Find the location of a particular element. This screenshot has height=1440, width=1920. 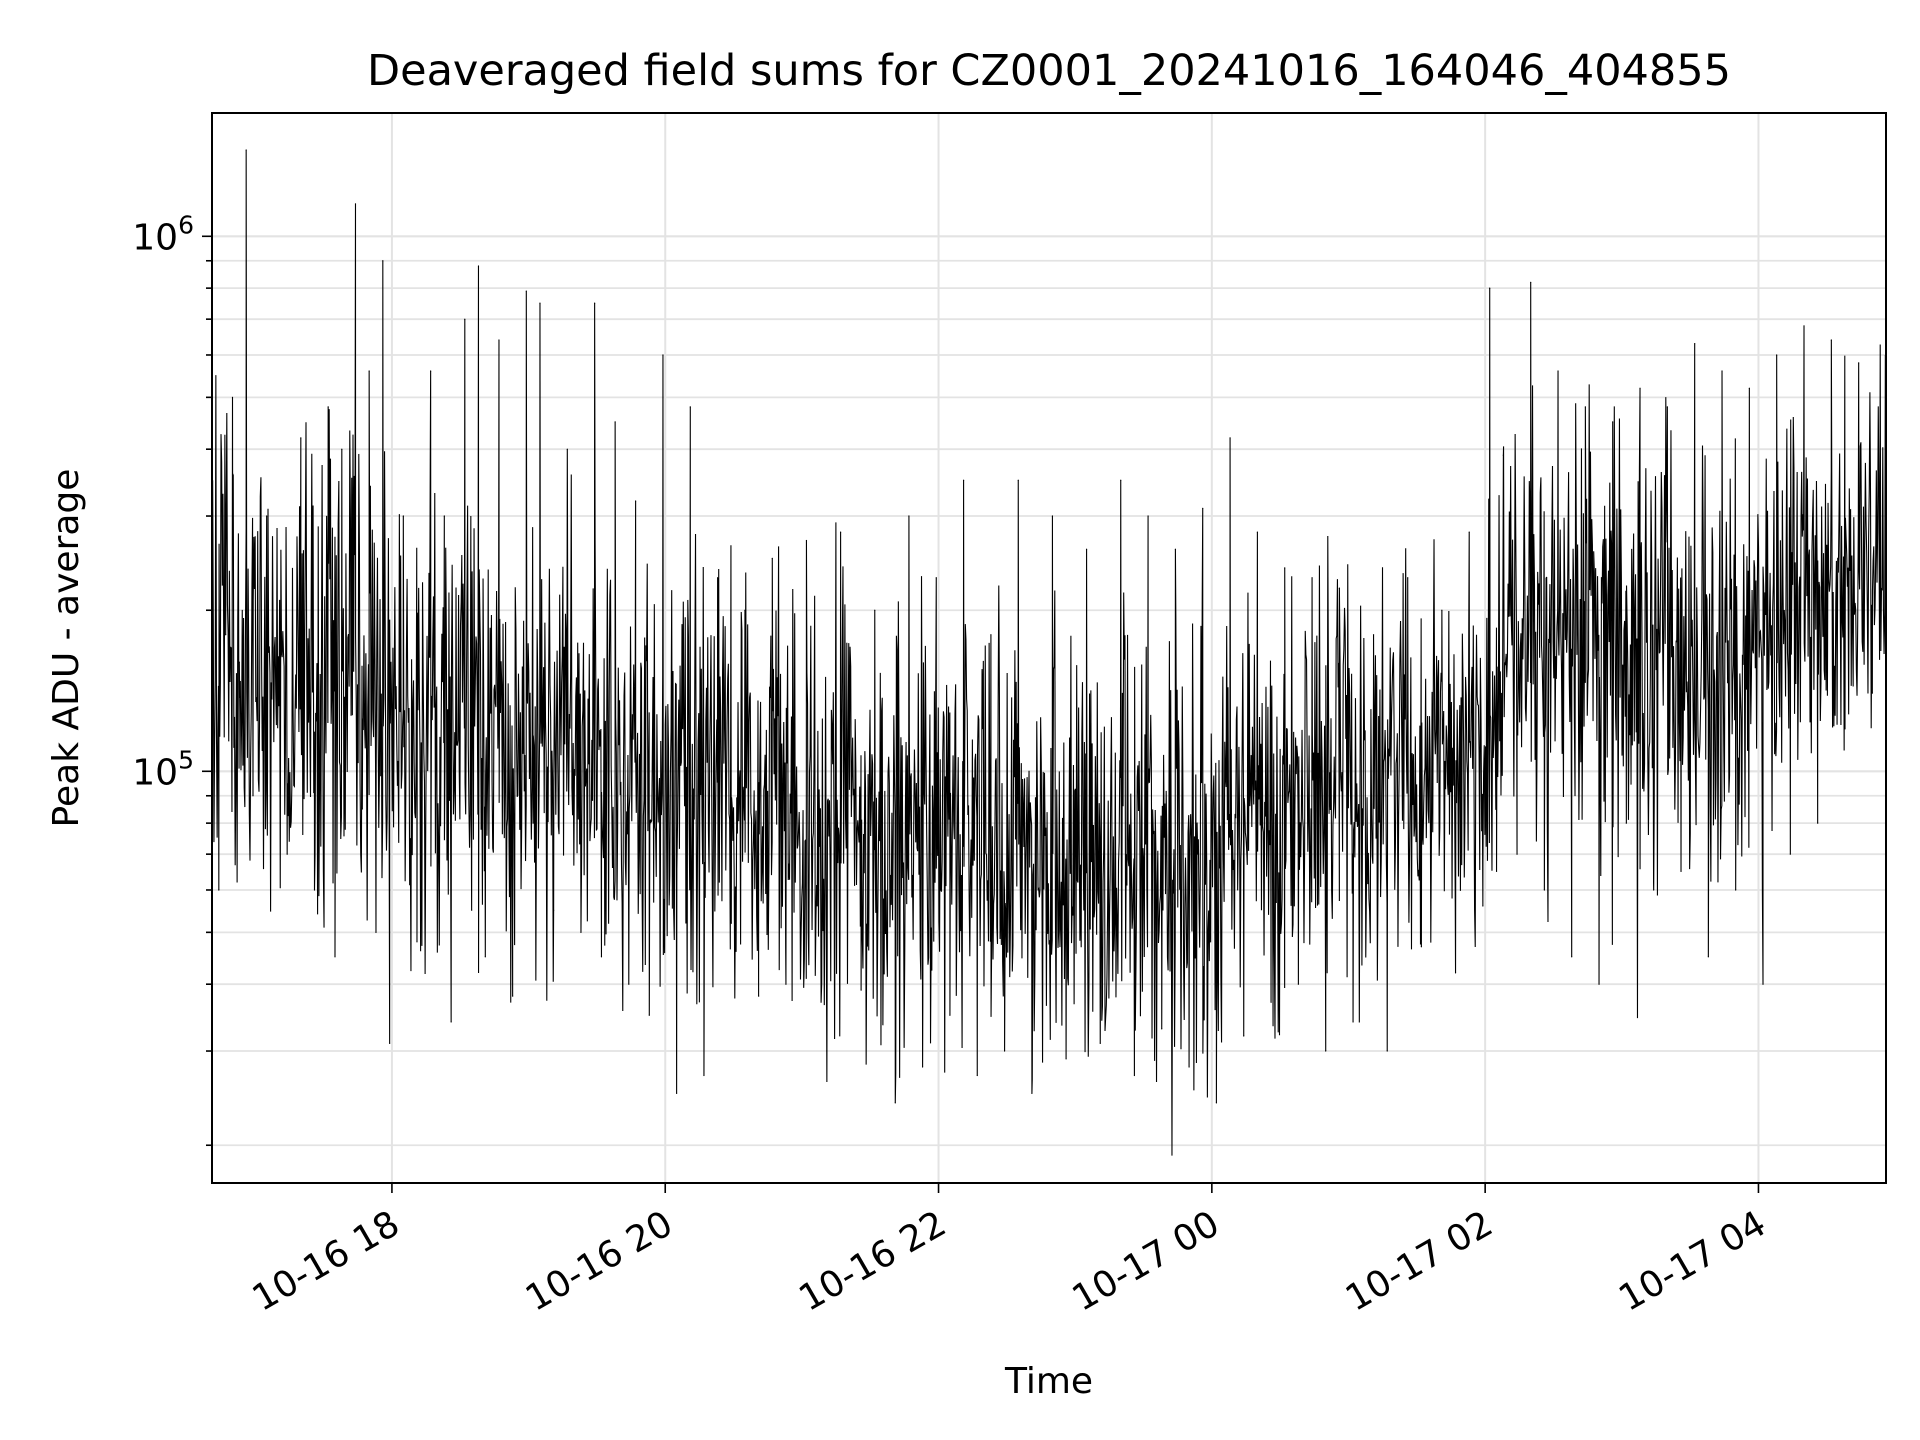

y-tick-label: 10⁶ is located at coordinates (163, 234).